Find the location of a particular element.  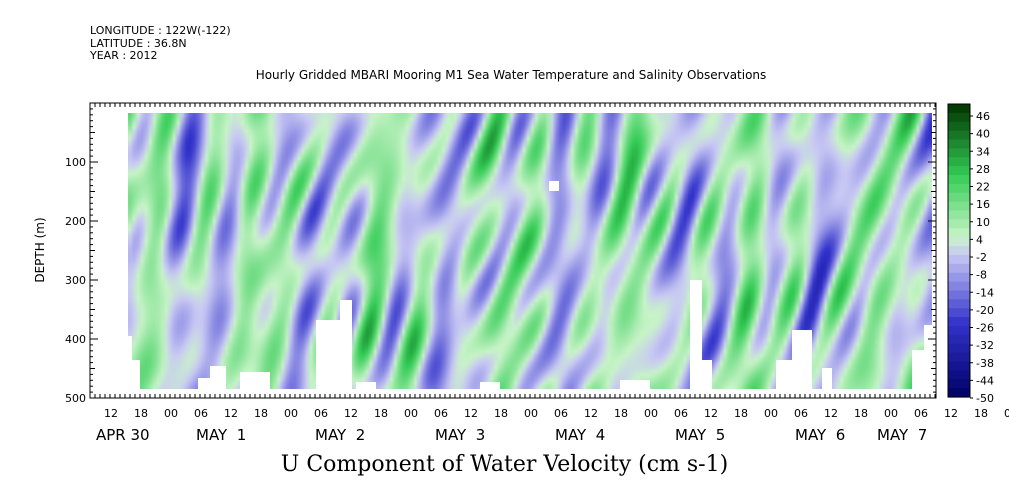

colorbar-tick-label: -8 is located at coordinates (981, 275).